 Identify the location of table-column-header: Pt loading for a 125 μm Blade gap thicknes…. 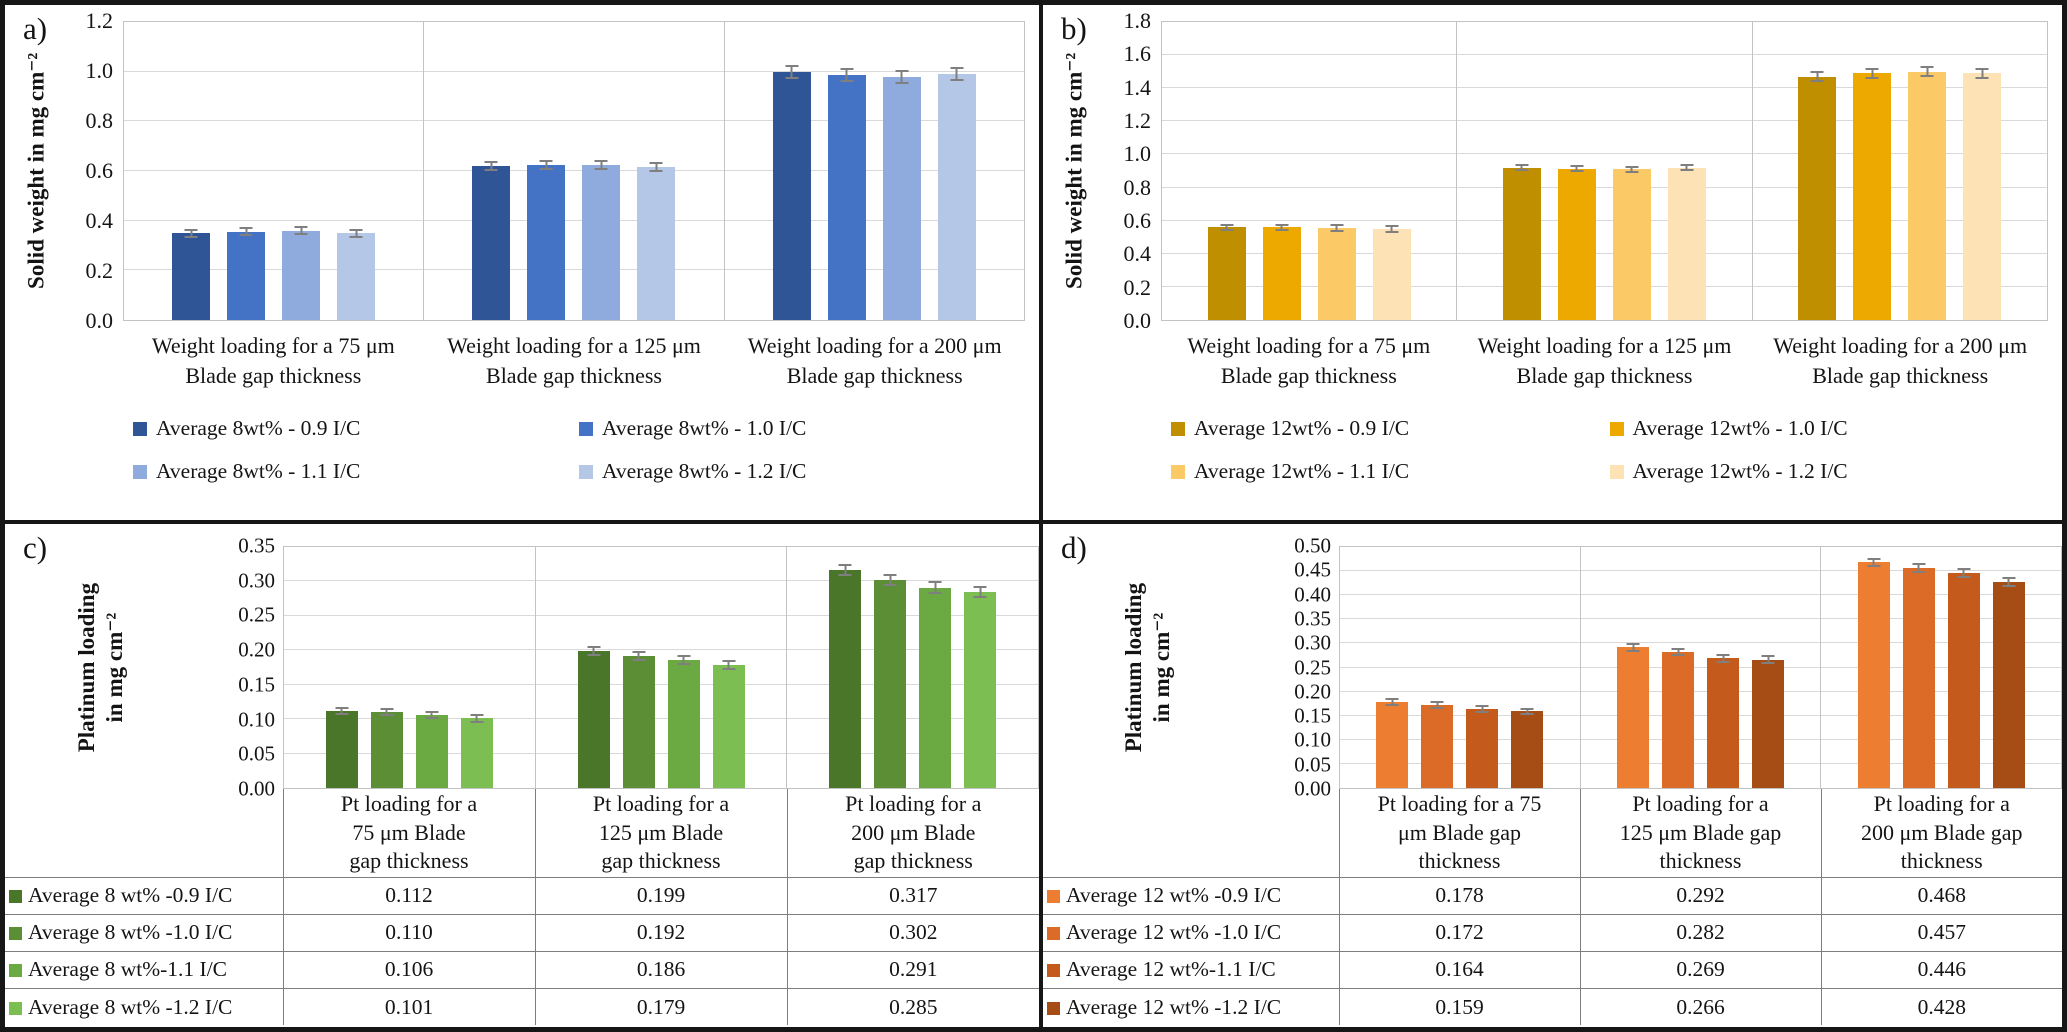
(661, 833).